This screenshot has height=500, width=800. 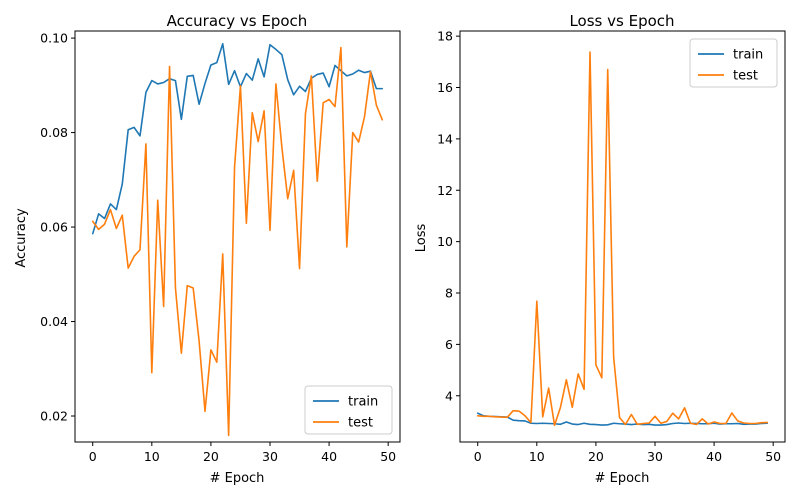 What do you see at coordinates (449, 293) in the screenshot?
I see `y-tick-label: 8` at bounding box center [449, 293].